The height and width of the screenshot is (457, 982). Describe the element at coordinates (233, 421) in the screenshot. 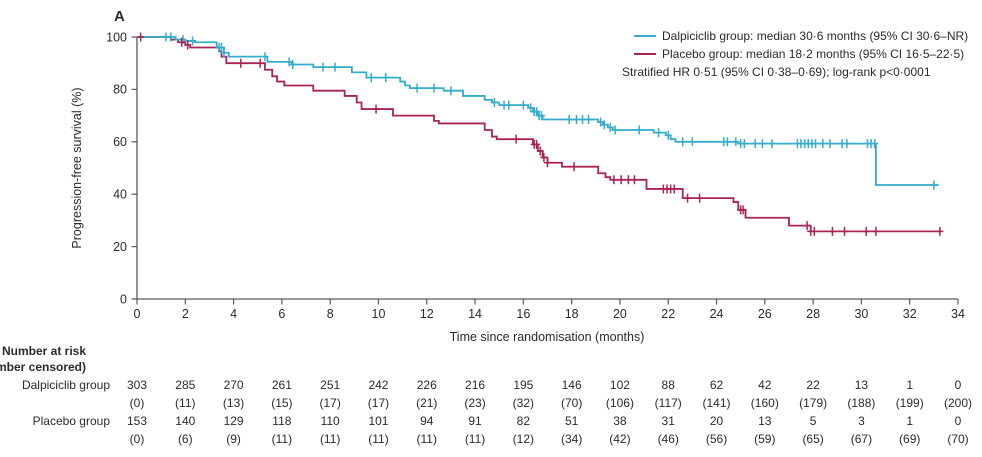

I see `risk-cell: 129` at that location.